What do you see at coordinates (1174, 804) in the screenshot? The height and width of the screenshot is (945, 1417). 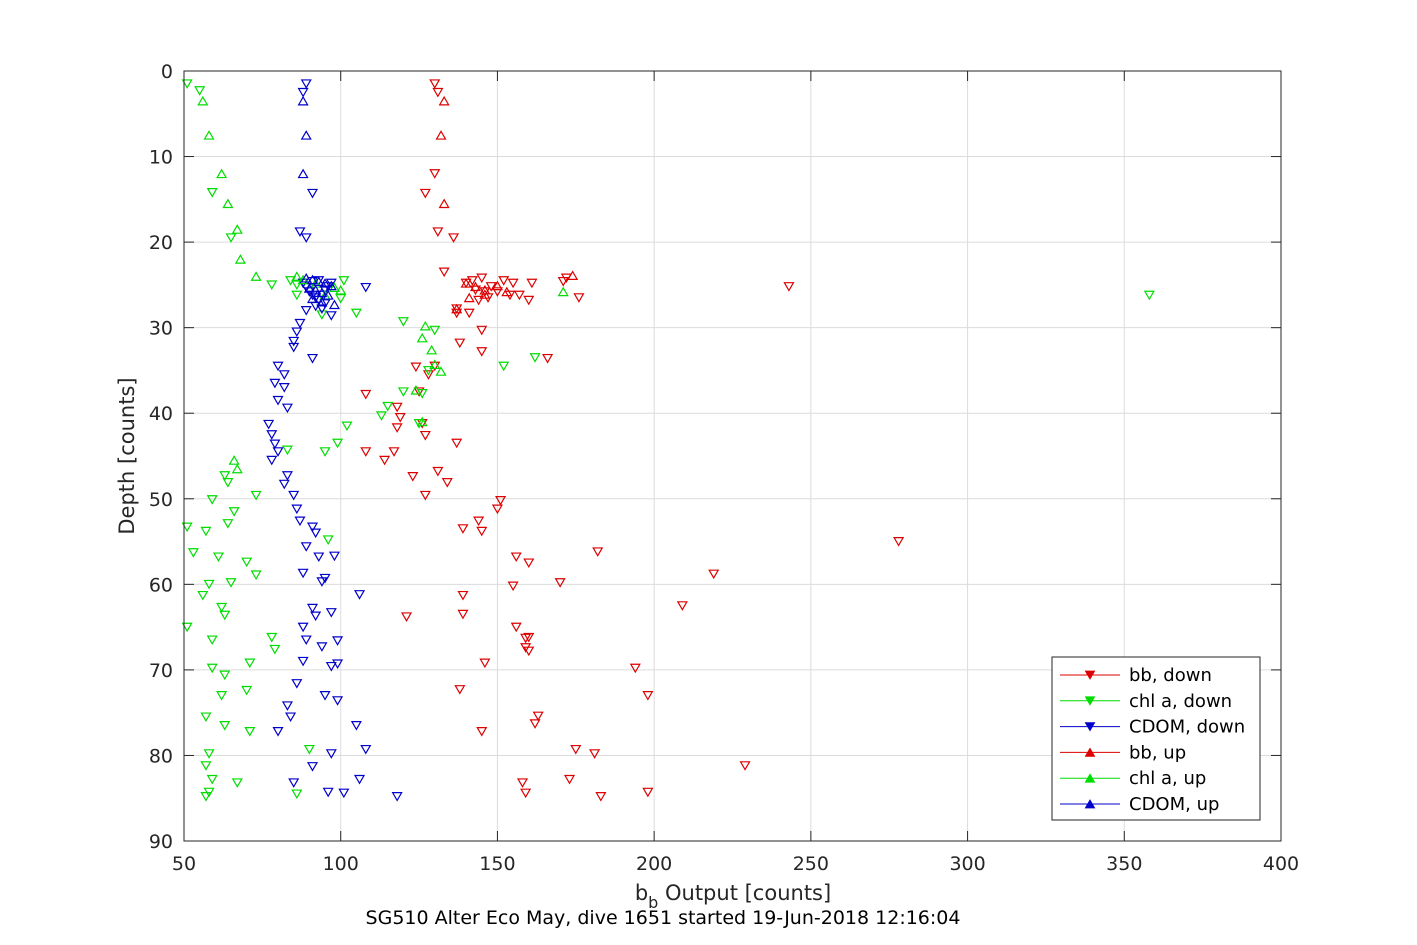 I see `legend-label: CDOM, up` at bounding box center [1174, 804].